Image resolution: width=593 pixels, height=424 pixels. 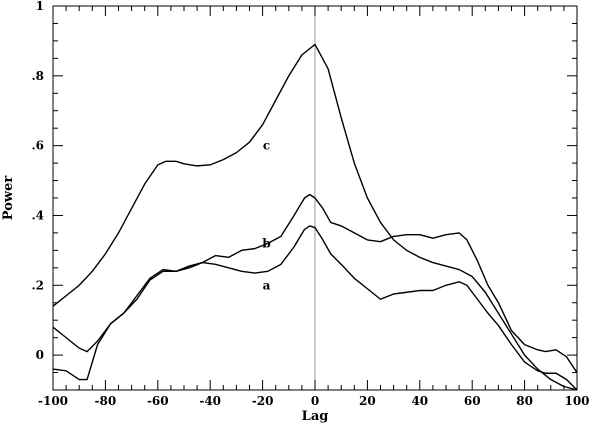 I want to click on x-tick-label: -80, so click(x=106, y=401).